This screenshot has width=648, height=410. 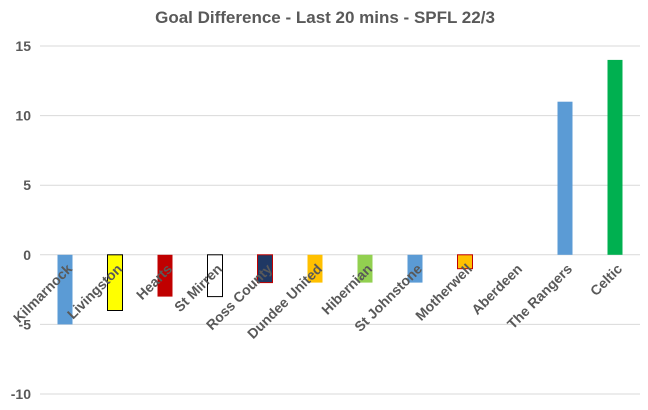 What do you see at coordinates (606, 279) in the screenshot?
I see `x-tick-label: Celtic` at bounding box center [606, 279].